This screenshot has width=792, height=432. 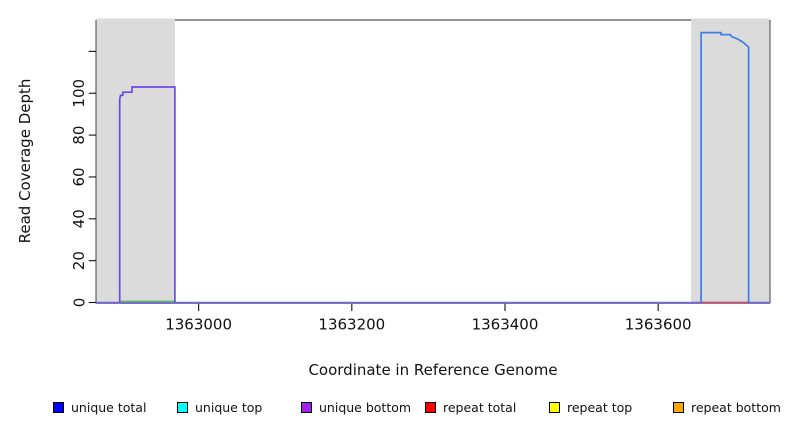 I want to click on y-tick-label-0: 0, so click(x=79, y=303).